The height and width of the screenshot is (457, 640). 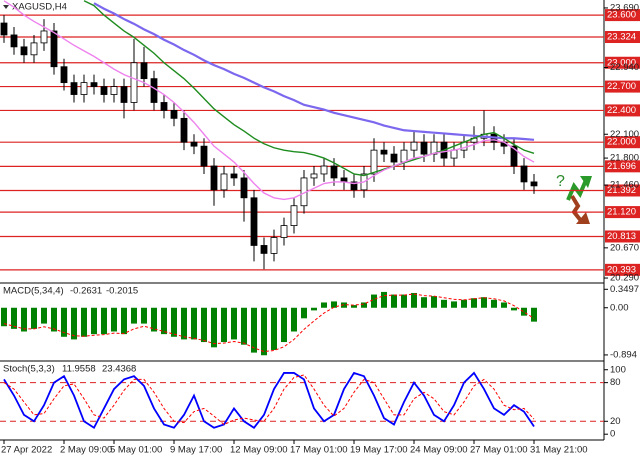 What do you see at coordinates (621, 236) in the screenshot?
I see `level-label: 20.813` at bounding box center [621, 236].